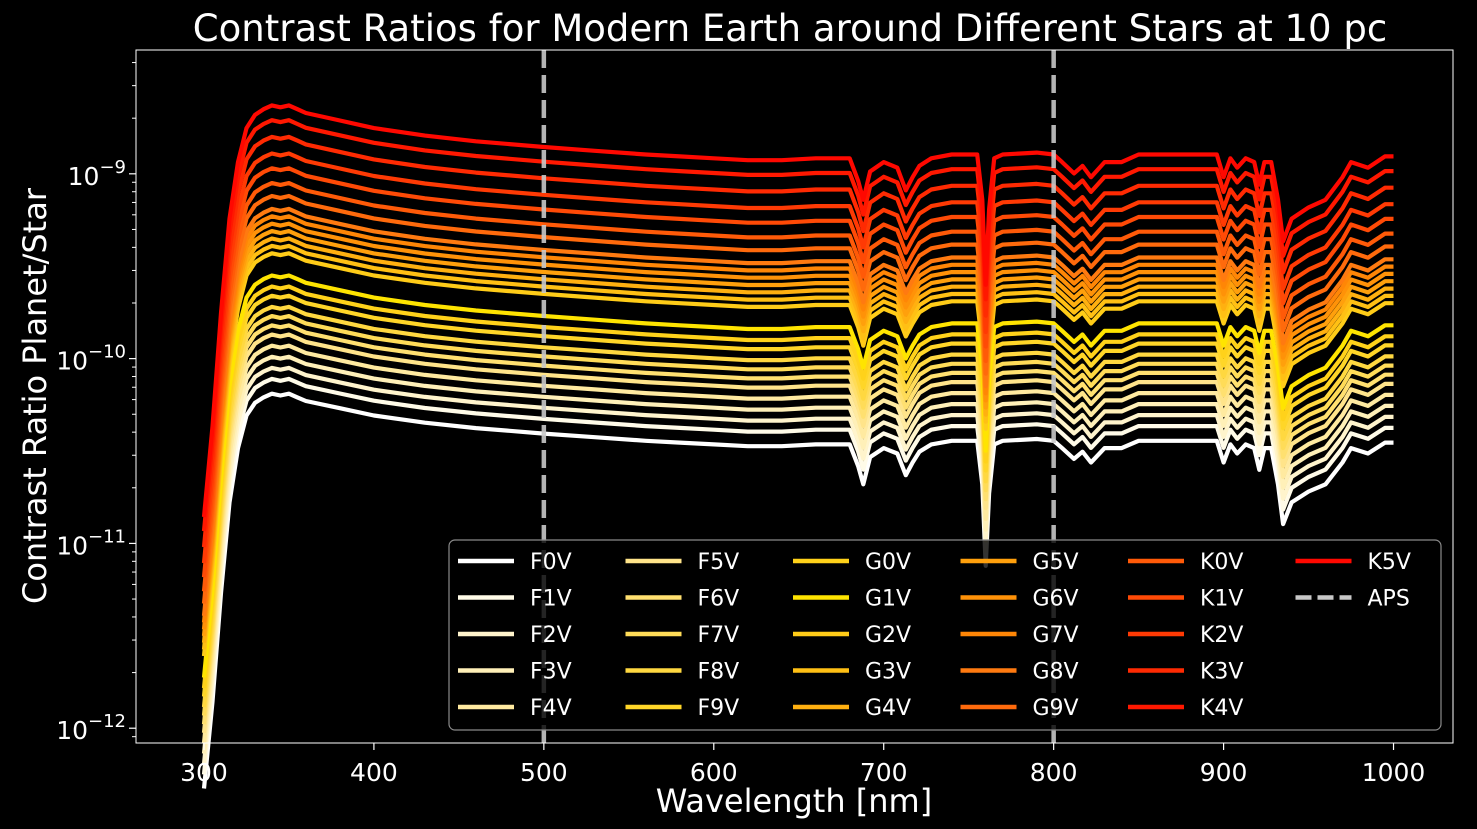 This screenshot has width=1477, height=829. What do you see at coordinates (96, 403) in the screenshot?
I see `y-axis: 10−9 10−10 10−11 10−12` at bounding box center [96, 403].